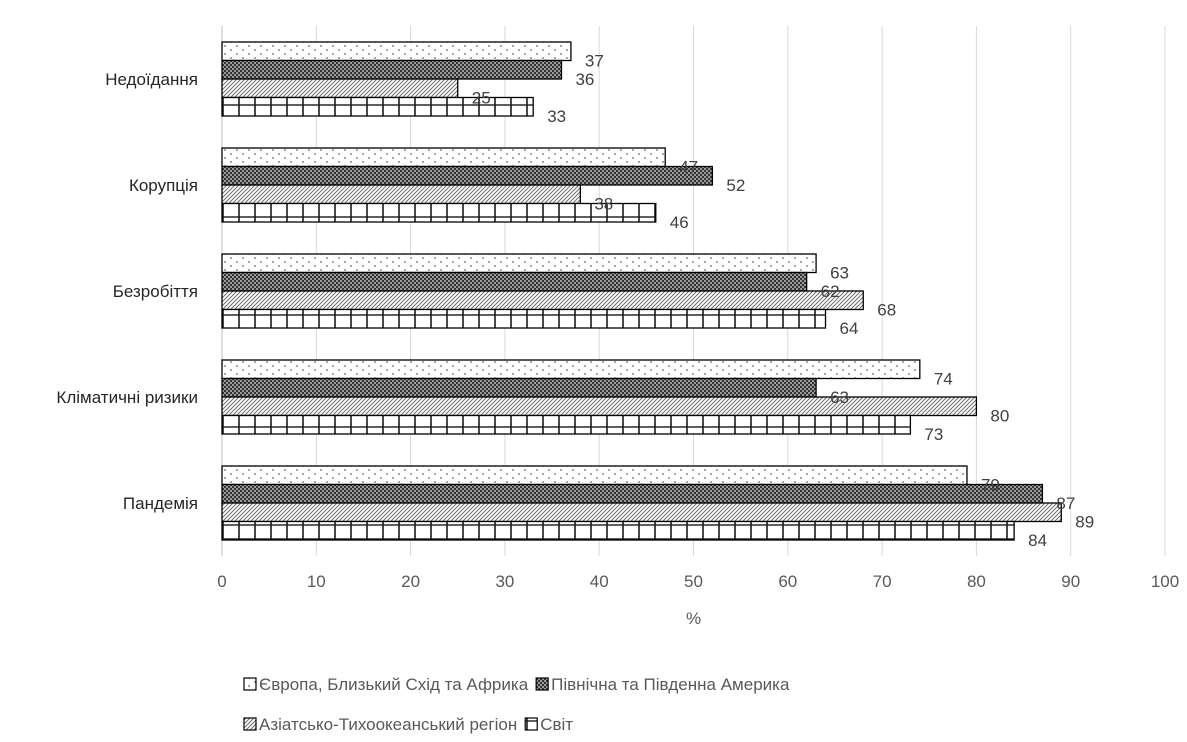  Describe the element at coordinates (556, 116) in the screenshot. I see `data-label: 33` at that location.